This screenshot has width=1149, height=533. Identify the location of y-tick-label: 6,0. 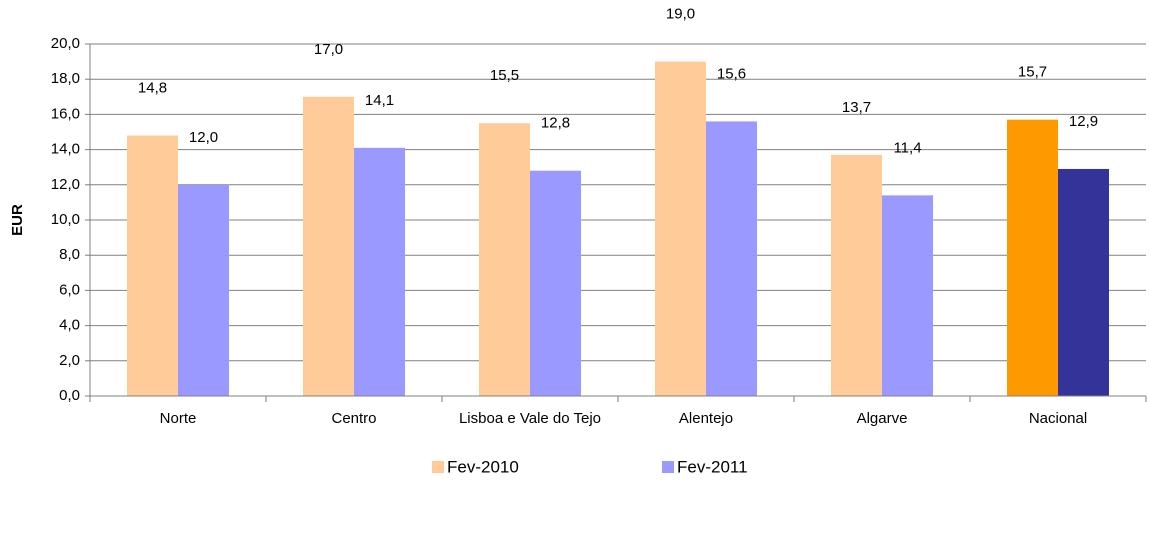
(69, 289).